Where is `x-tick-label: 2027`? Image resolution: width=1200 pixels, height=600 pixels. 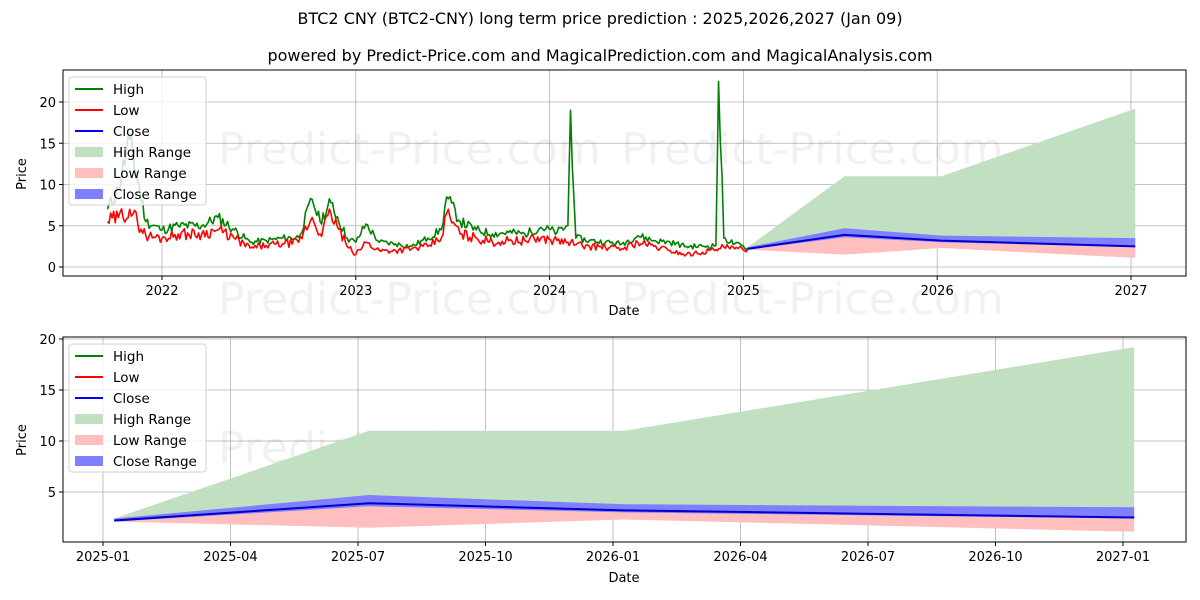 x-tick-label: 2027 is located at coordinates (1130, 291).